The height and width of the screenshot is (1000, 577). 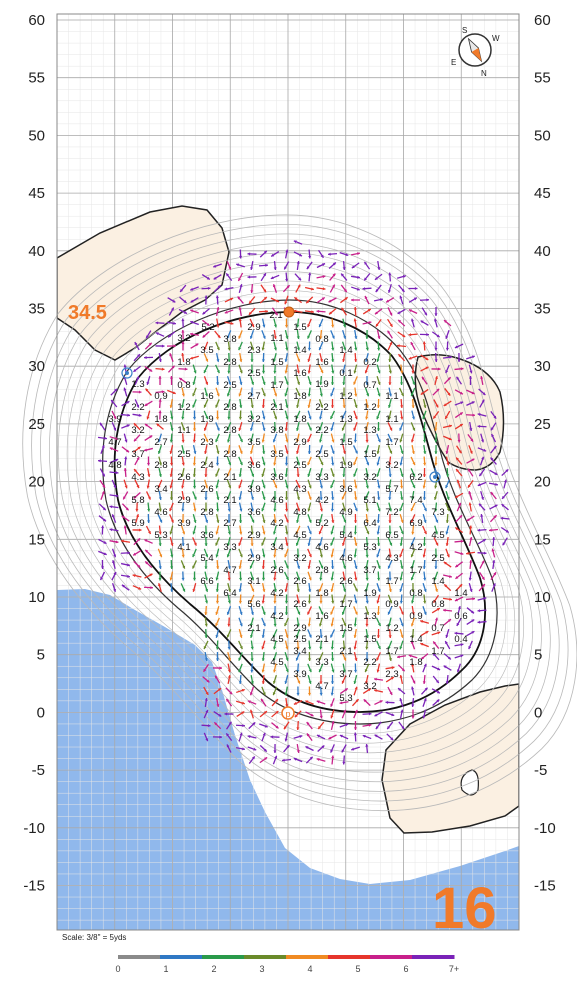 I want to click on y-tick-label: 45, so click(x=36, y=193).